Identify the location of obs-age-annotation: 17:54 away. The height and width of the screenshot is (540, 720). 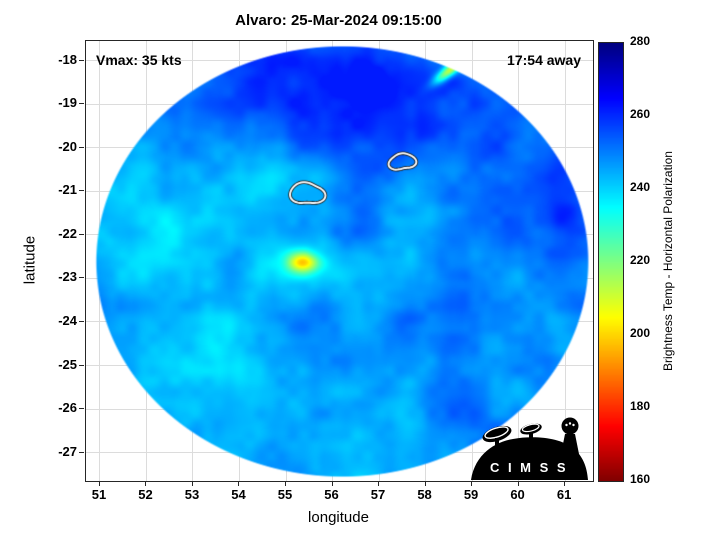
(544, 60).